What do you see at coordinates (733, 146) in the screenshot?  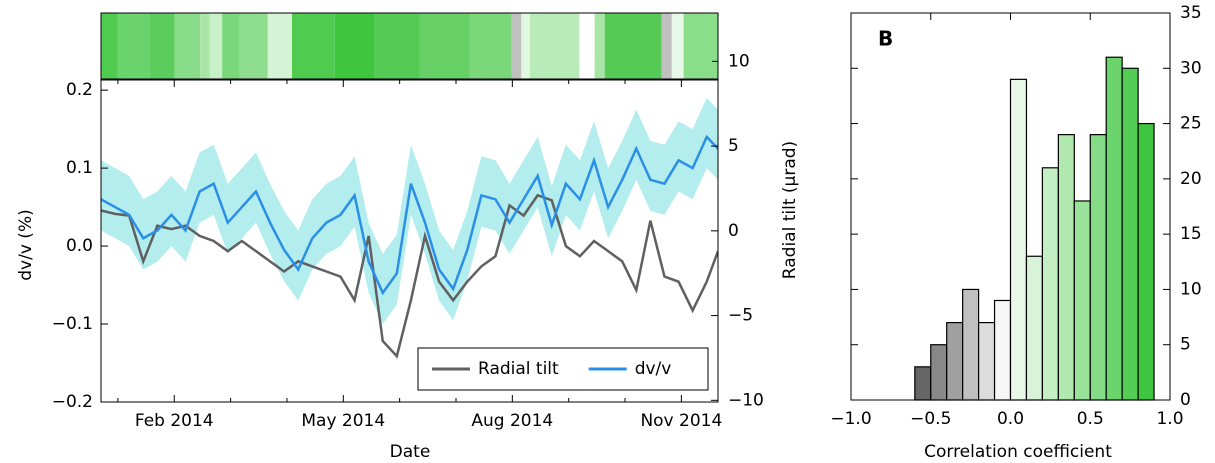 I see `y2-tick-label: 5` at bounding box center [733, 146].